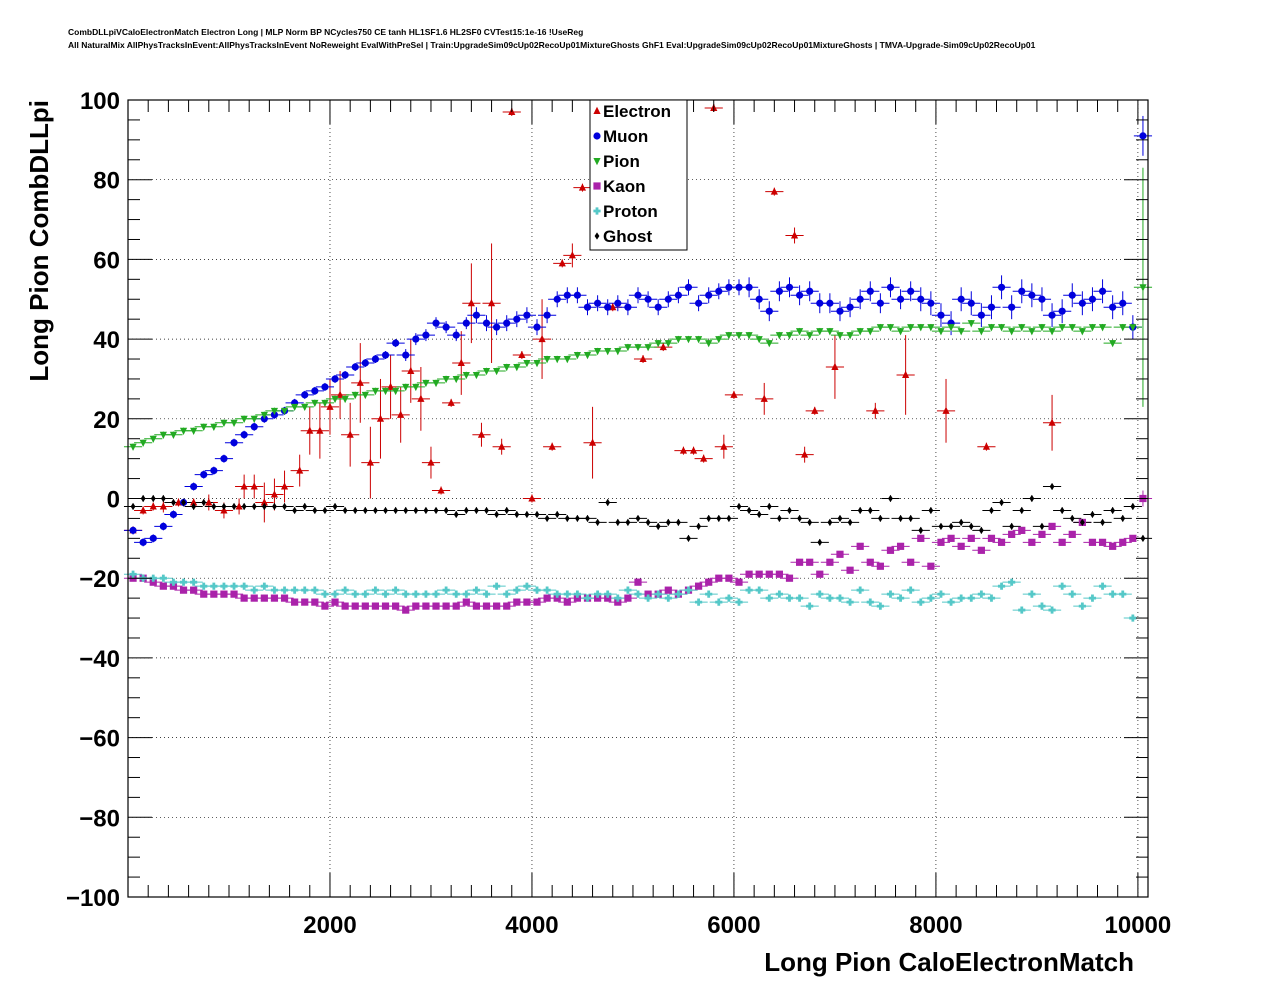  Describe the element at coordinates (99, 818) in the screenshot. I see `y-tick-label: −80` at that location.